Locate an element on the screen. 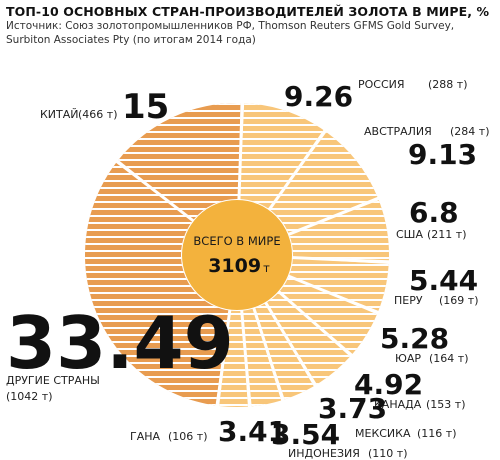  slice-value-label: 15 is located at coordinates (145, 107).